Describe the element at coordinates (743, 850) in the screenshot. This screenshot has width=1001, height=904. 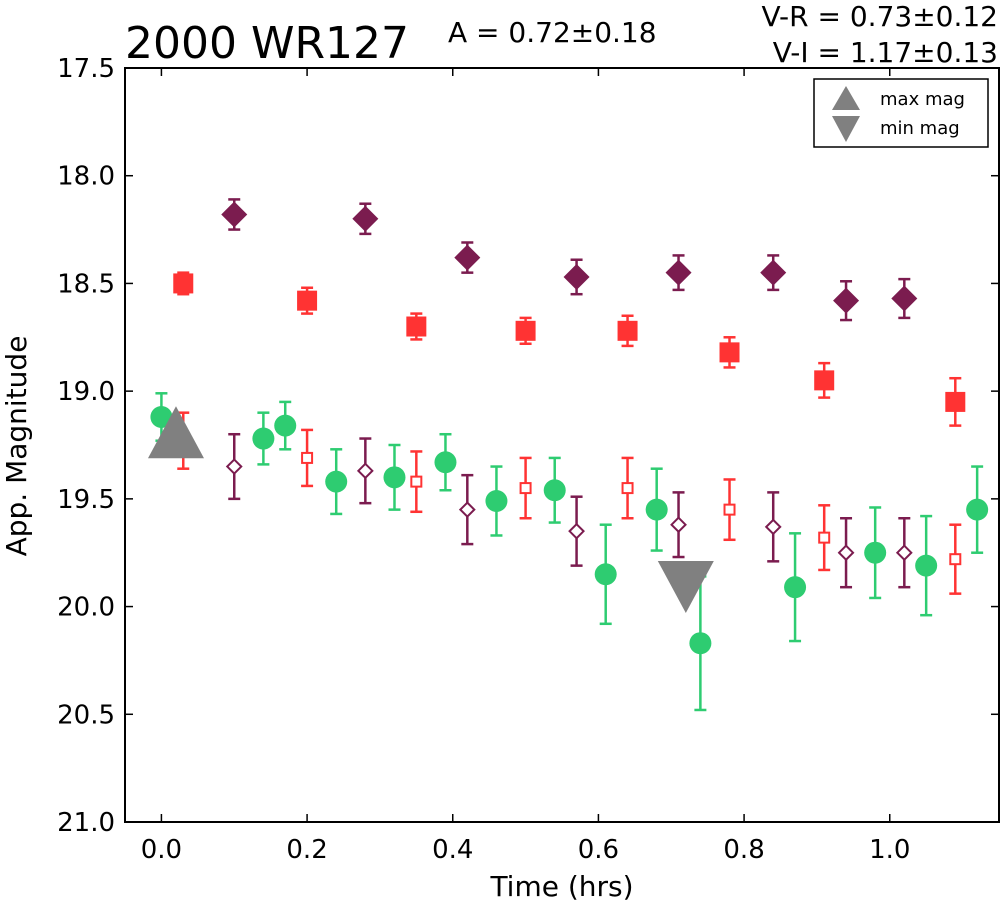
I see `x-tick-label: 0.8` at that location.